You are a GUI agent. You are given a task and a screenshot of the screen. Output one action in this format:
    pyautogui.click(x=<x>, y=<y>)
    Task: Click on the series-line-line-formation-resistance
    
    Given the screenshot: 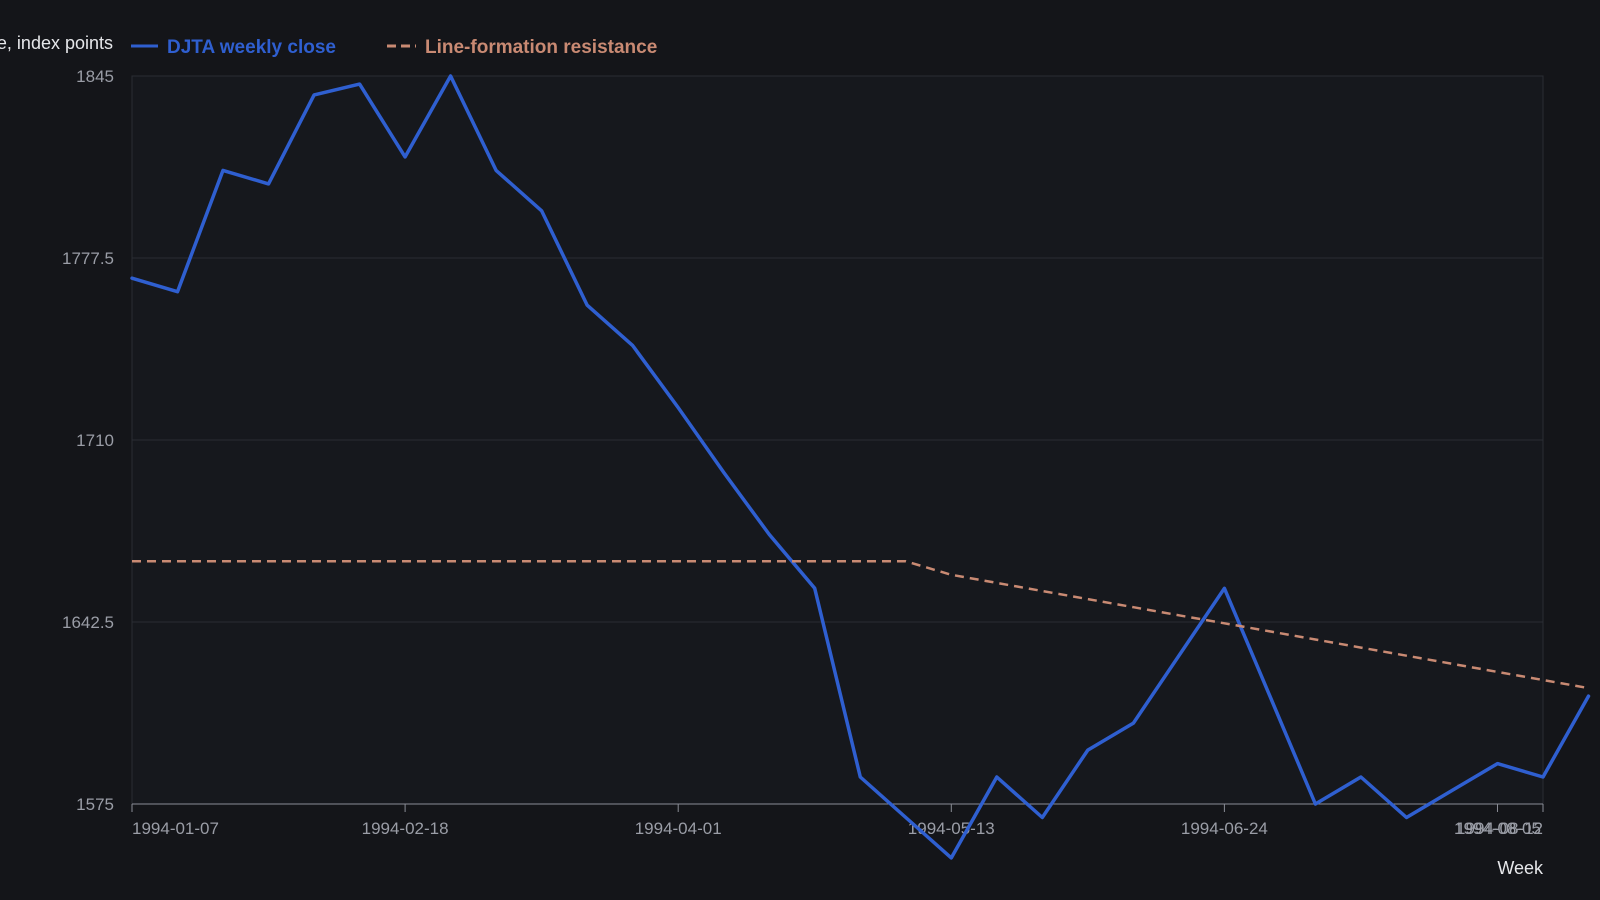 What is the action you would take?
    pyautogui.click(x=860, y=625)
    